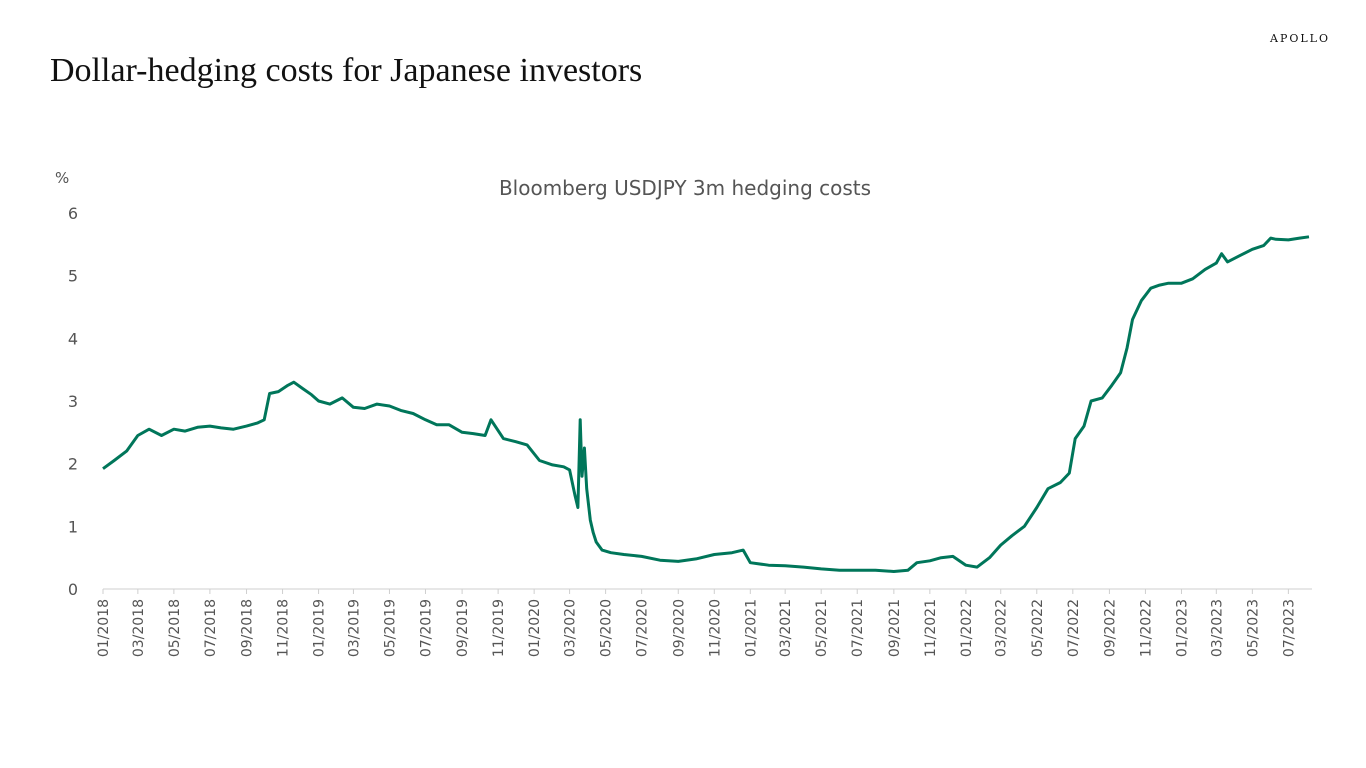  Describe the element at coordinates (967, 628) in the screenshot. I see `x-tick-label: 01/2022` at that location.